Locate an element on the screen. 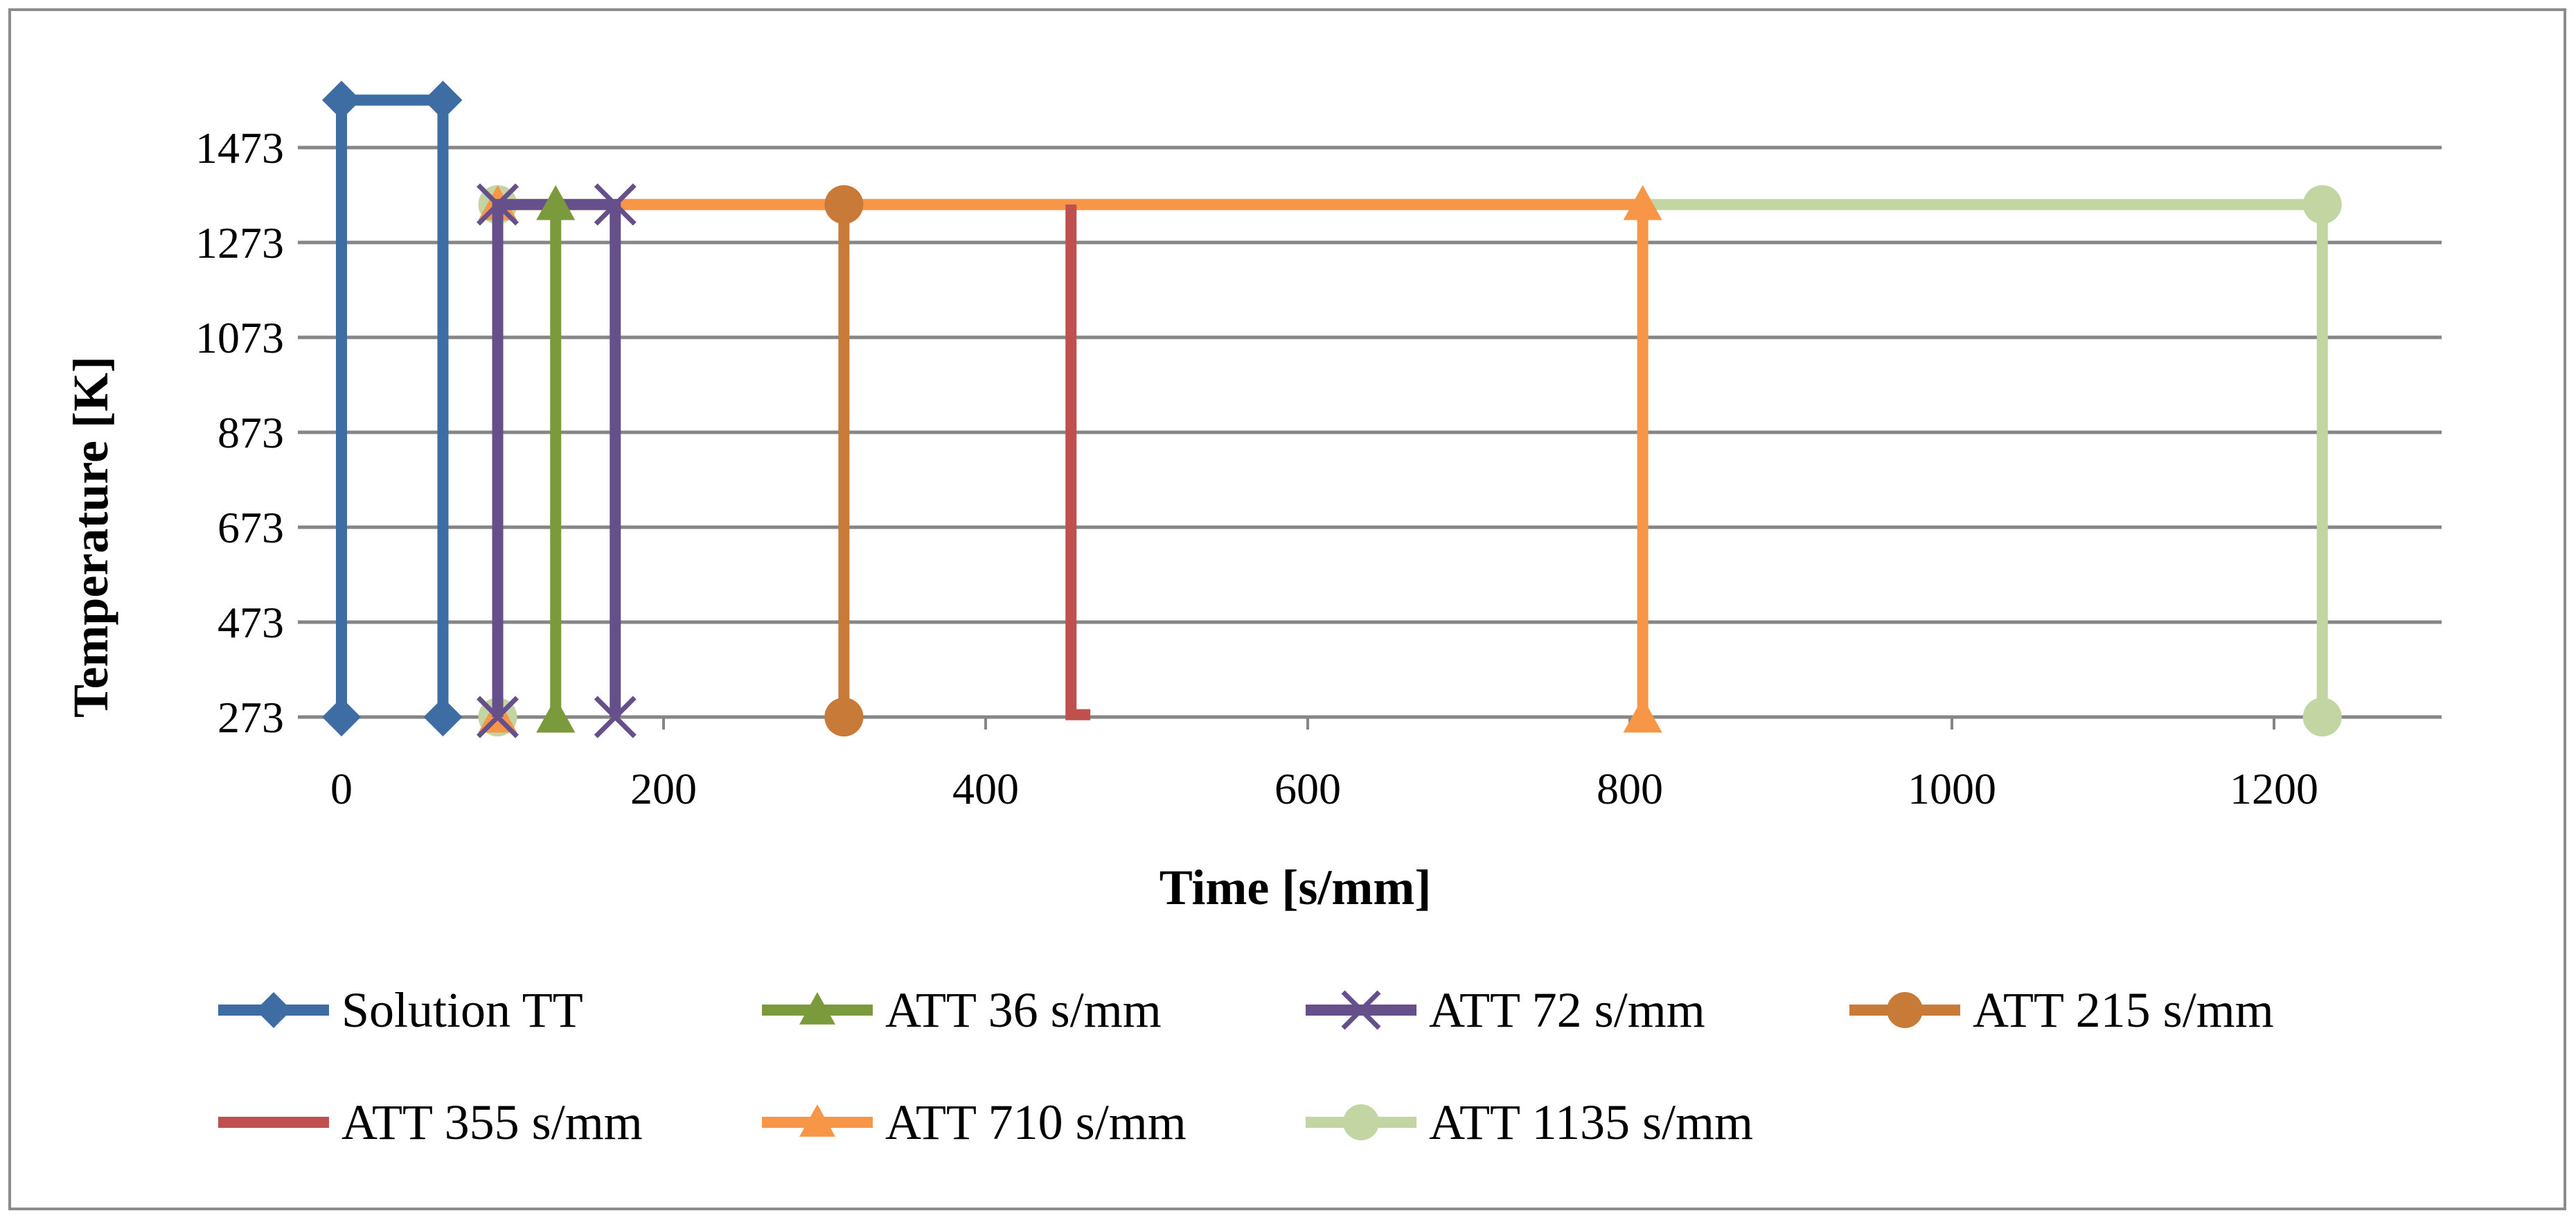  legend-label: ATT 215 s/mm is located at coordinates (2123, 1010).